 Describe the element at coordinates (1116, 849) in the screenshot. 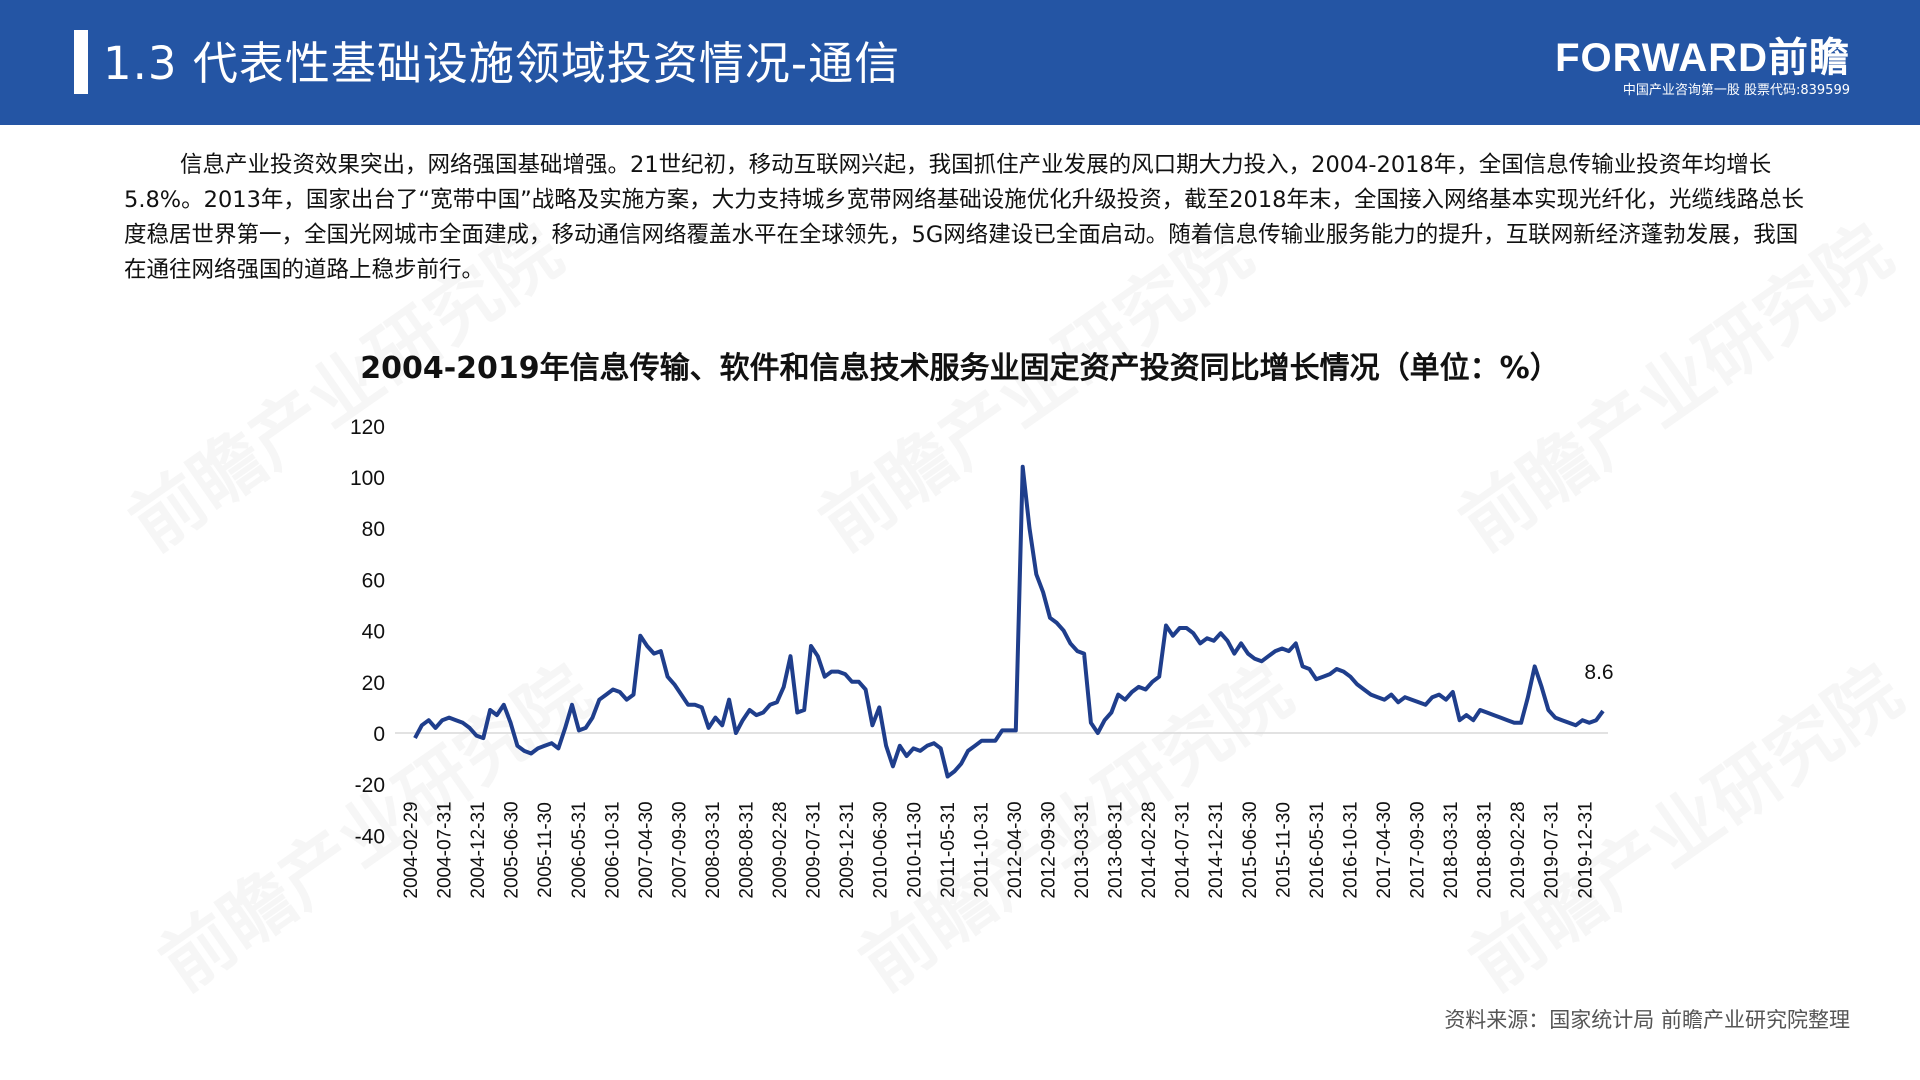

I see `x-tick-label: 2013-08-31` at that location.